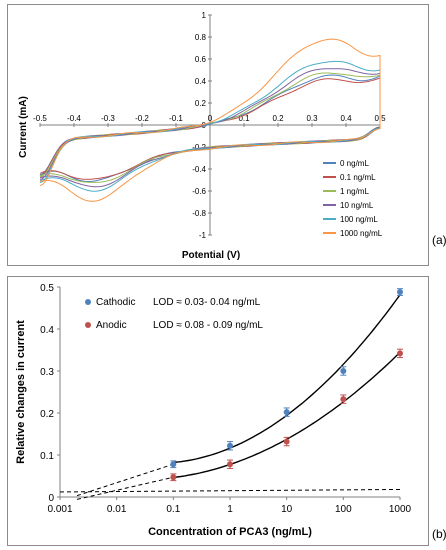 This screenshot has height=550, width=446. I want to click on lod-annotation: LOD ≈ 0.08 - 0.09 ng/mL, so click(208, 325).